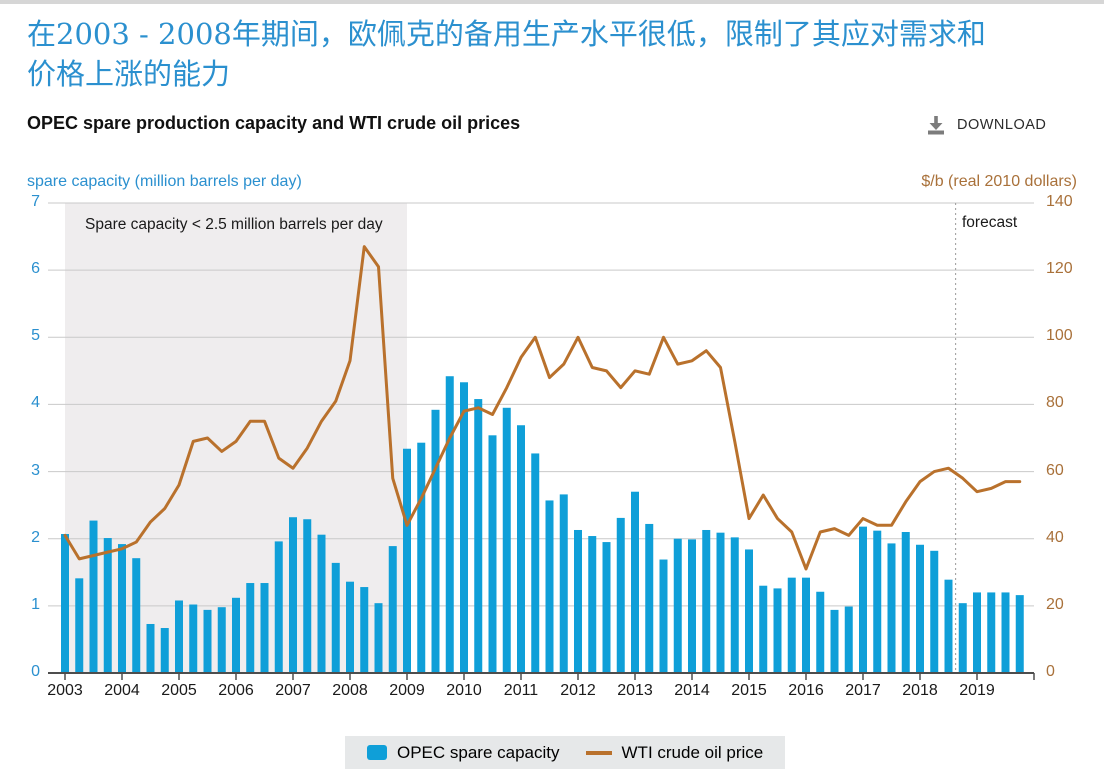  I want to click on x-axis-year-label: 2005, so click(179, 690).